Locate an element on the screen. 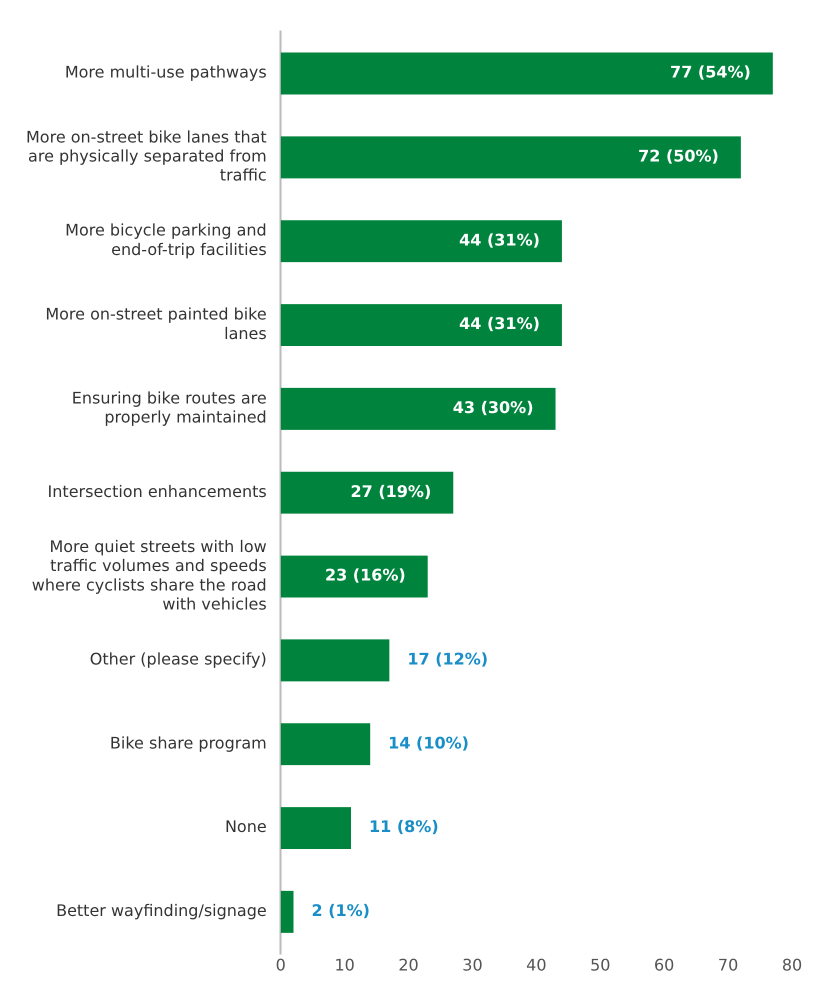 The width and height of the screenshot is (820, 995). data-label: 27 (19%) is located at coordinates (391, 491).